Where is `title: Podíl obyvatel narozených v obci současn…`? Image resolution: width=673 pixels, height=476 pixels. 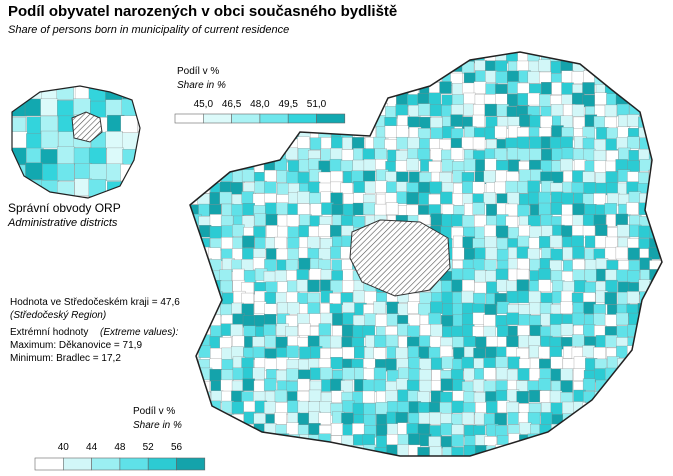
title: Podíl obyvatel narozených v obci současn… is located at coordinates (202, 11).